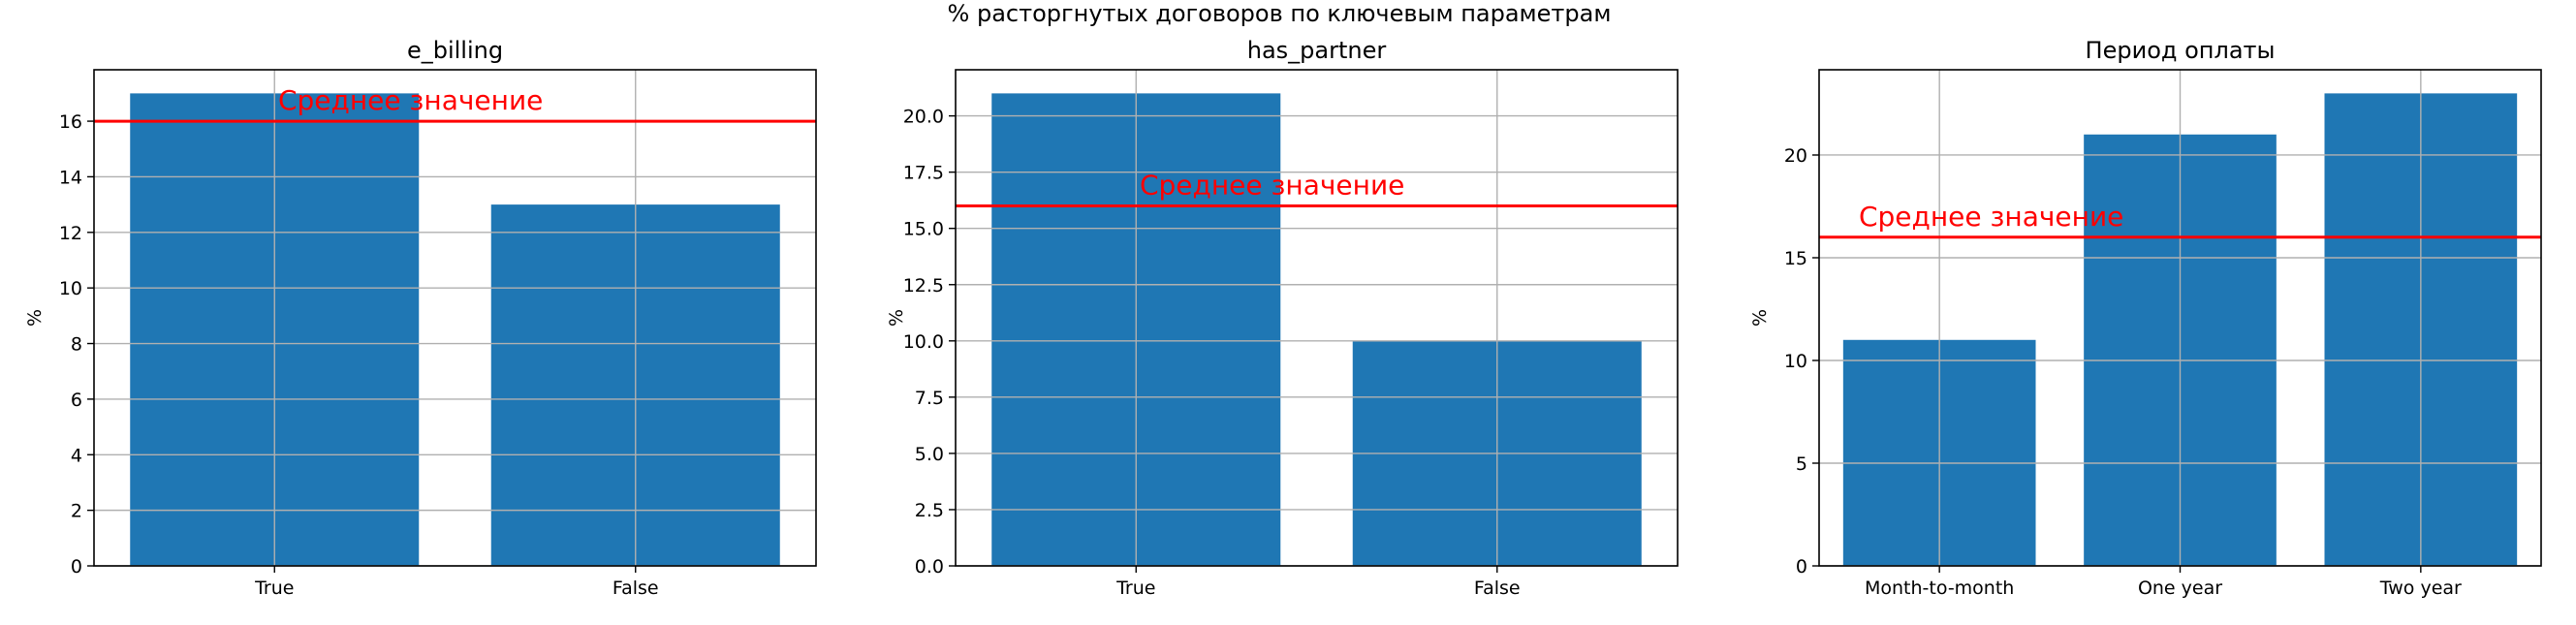  Describe the element at coordinates (923, 229) in the screenshot. I see `ytick-label: 15.0` at that location.